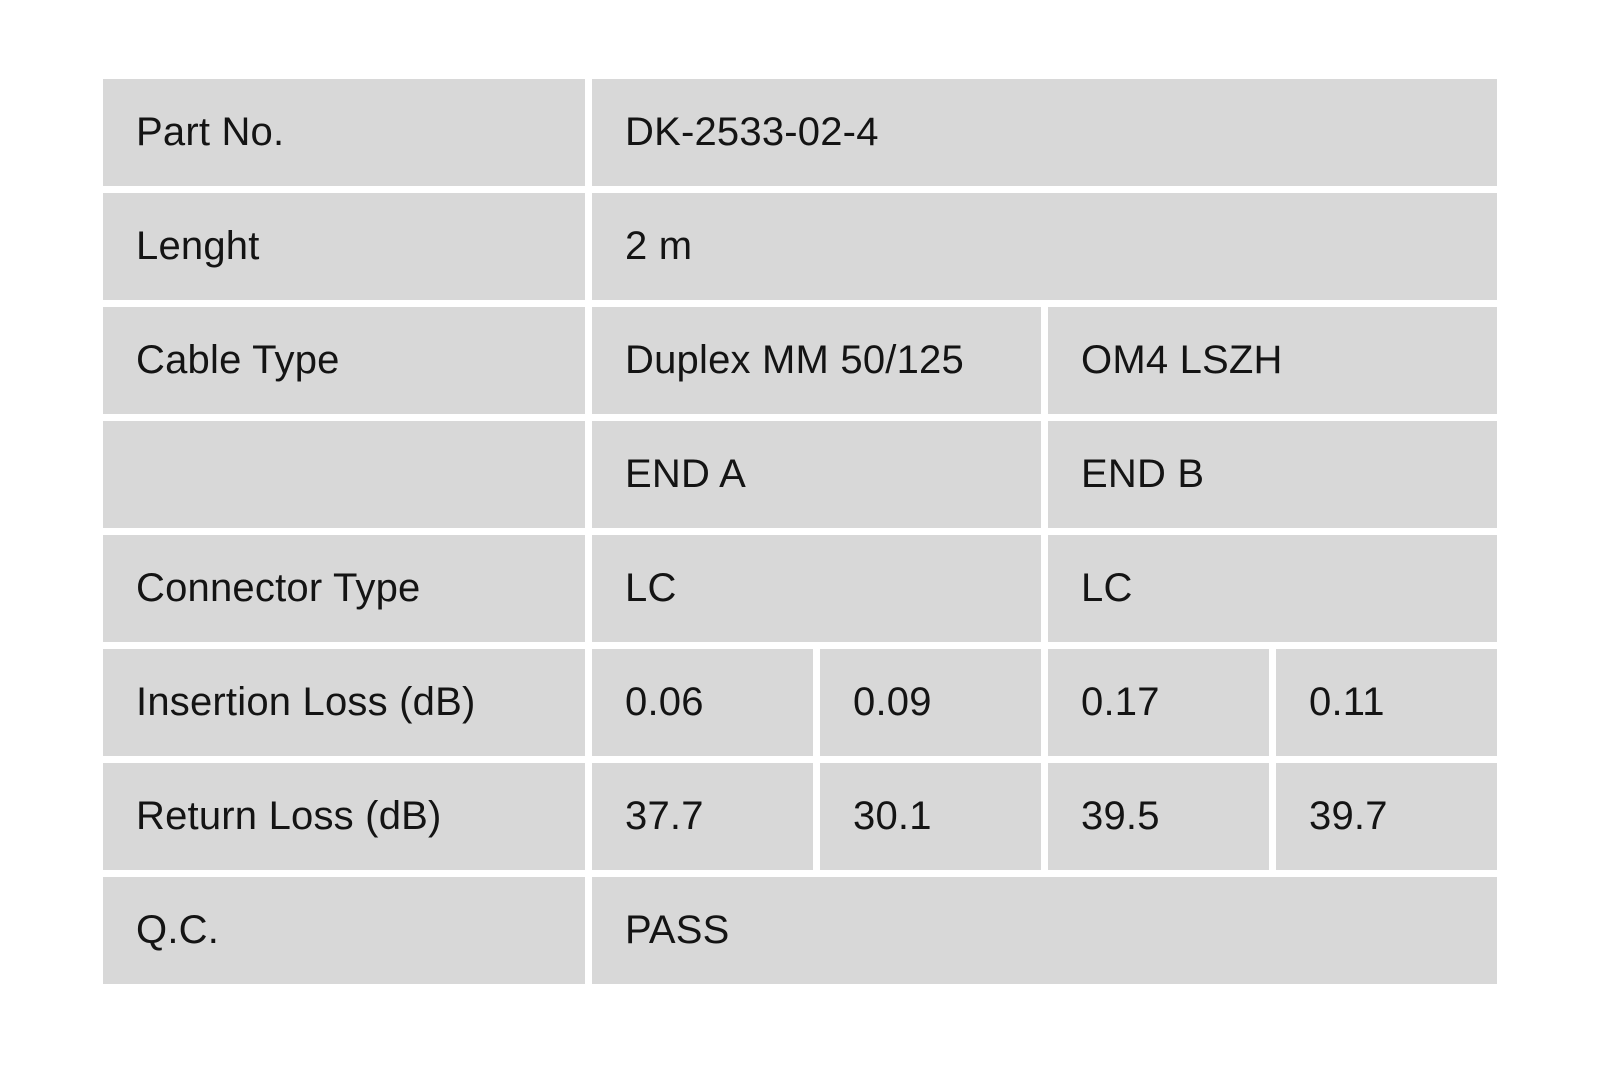  Describe the element at coordinates (816, 474) in the screenshot. I see `end-a-header: END A` at that location.